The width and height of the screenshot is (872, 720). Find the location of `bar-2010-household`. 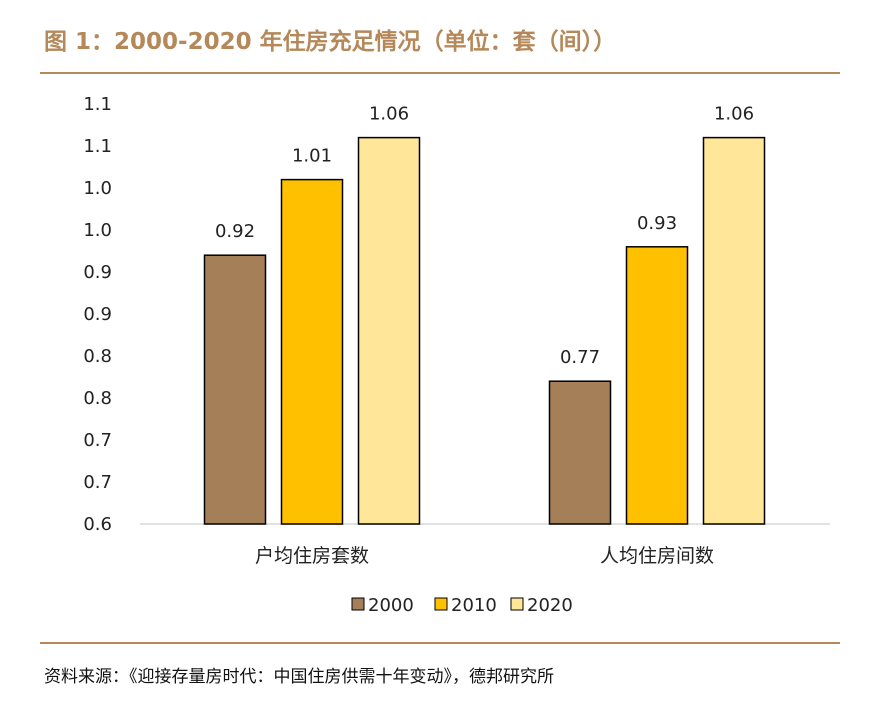

bar-2010-household is located at coordinates (312, 351).